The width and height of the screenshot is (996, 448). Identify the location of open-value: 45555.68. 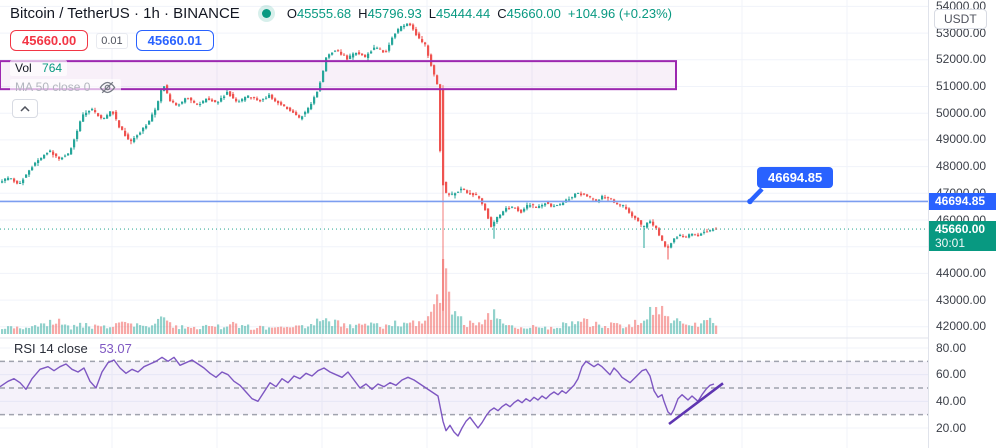
(324, 13).